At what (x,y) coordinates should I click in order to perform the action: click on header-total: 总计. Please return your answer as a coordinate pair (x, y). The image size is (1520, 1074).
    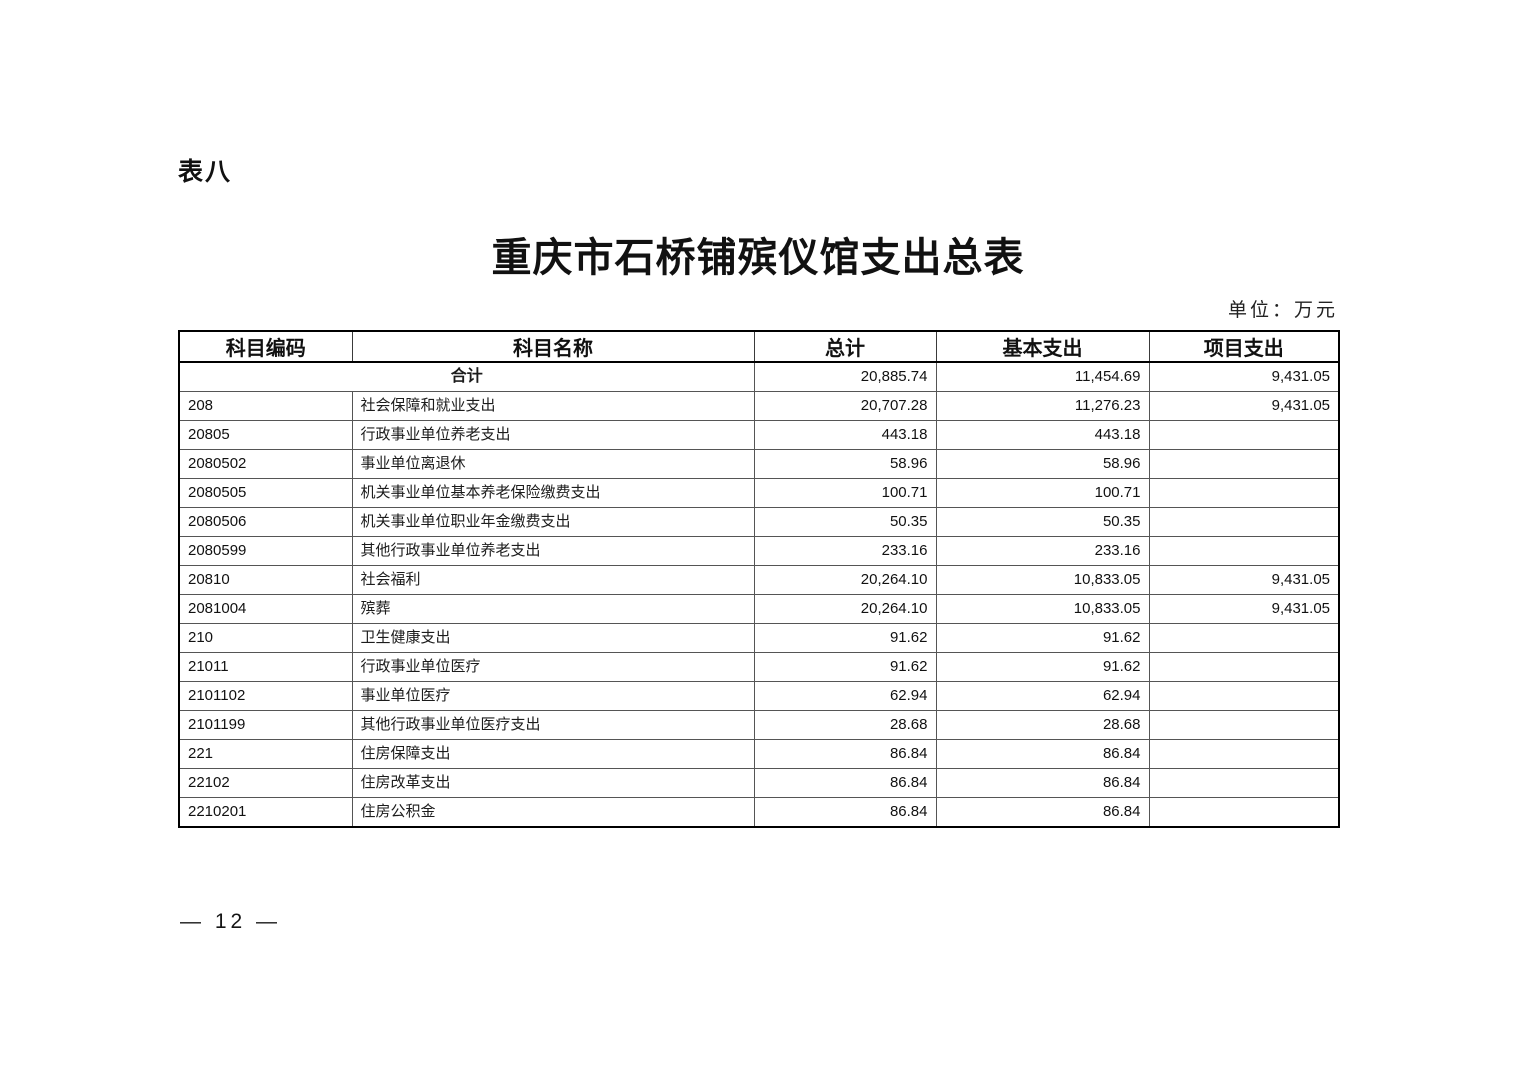
    Looking at the image, I should click on (845, 346).